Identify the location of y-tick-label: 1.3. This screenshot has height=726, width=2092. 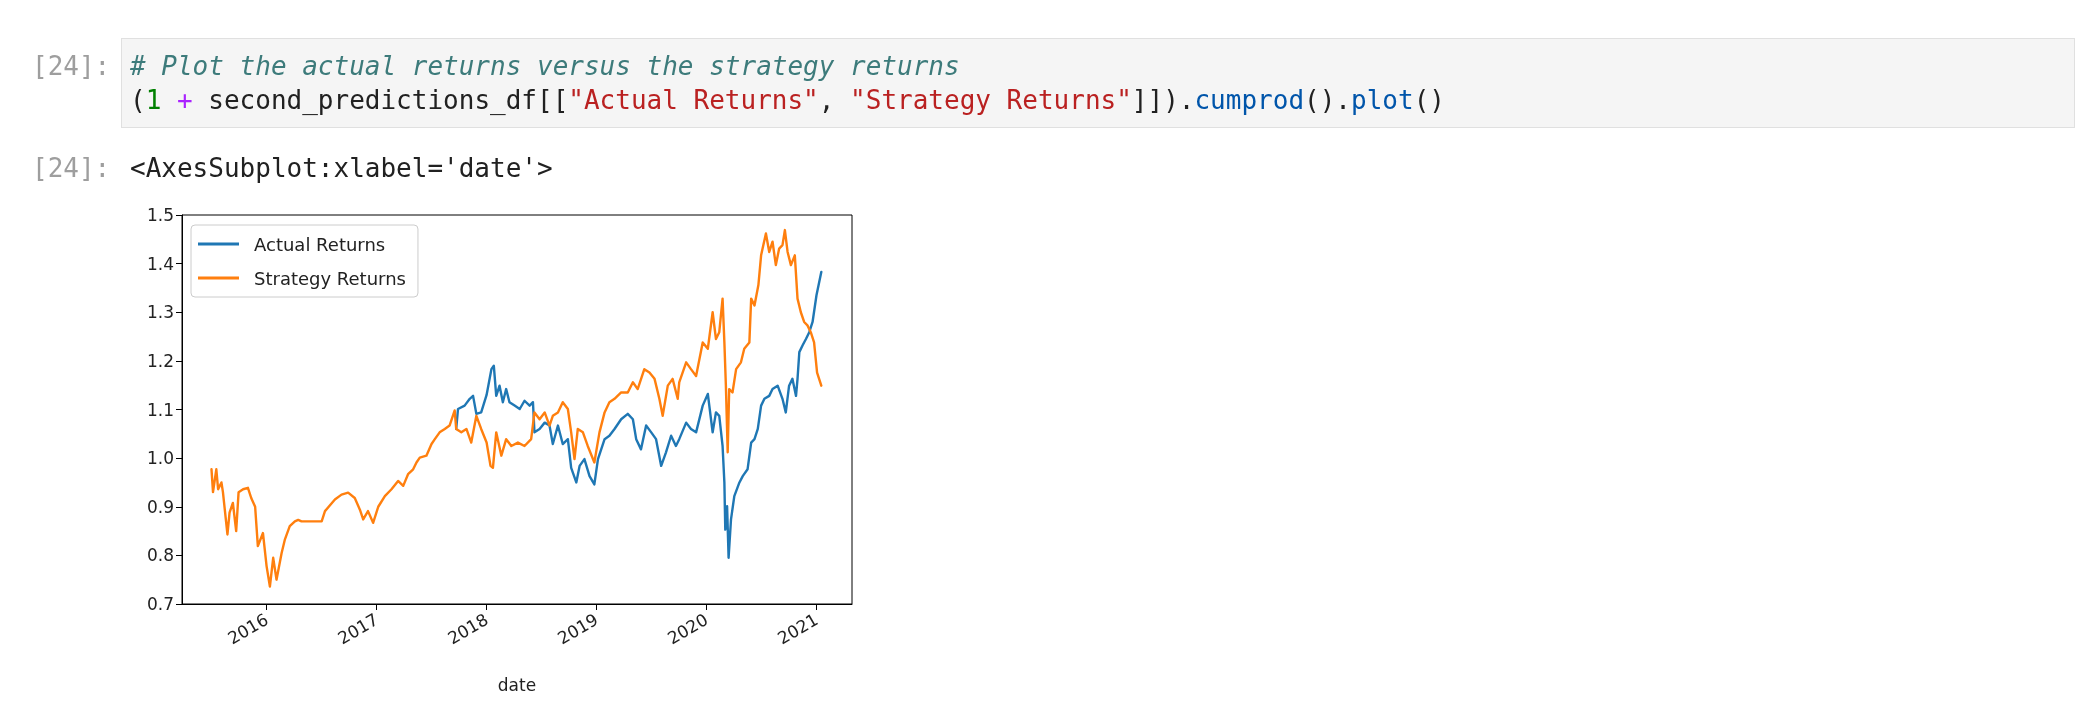
(160, 312).